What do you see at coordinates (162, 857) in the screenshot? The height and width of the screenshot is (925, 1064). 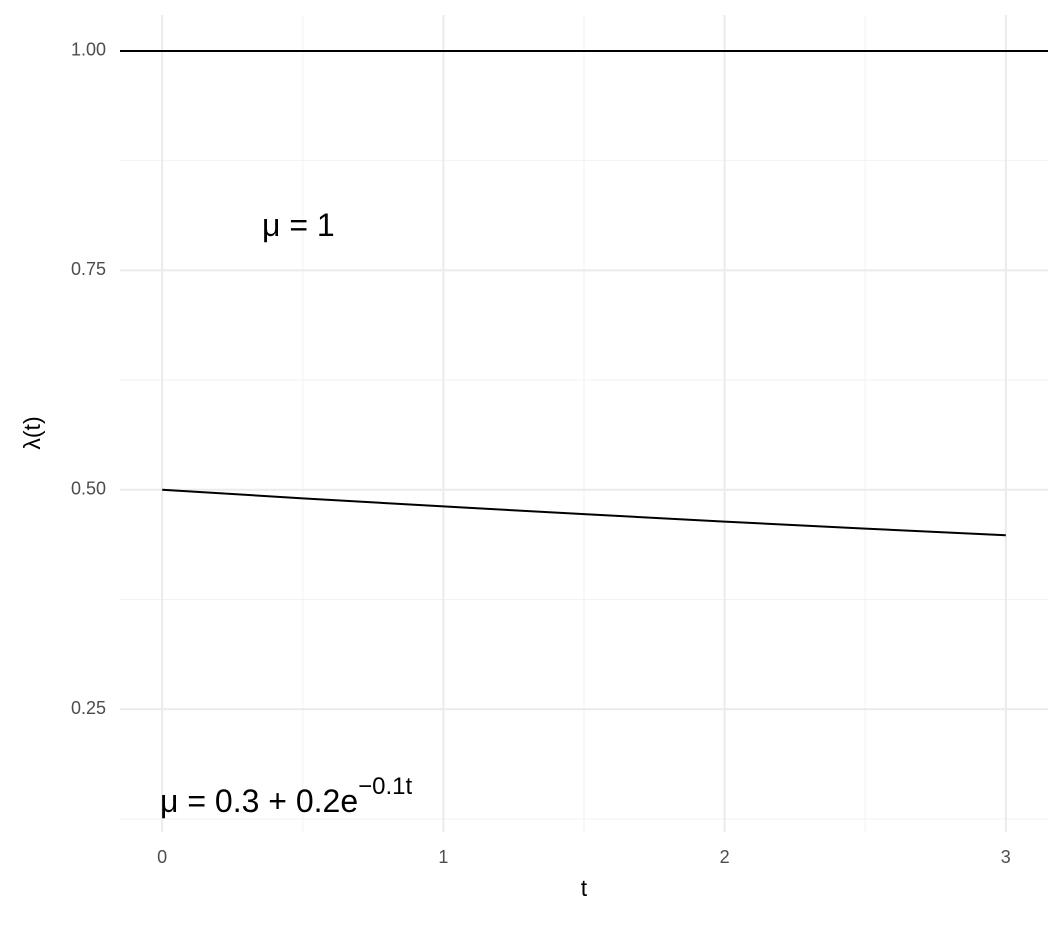 I see `x-tick-label: 0` at bounding box center [162, 857].